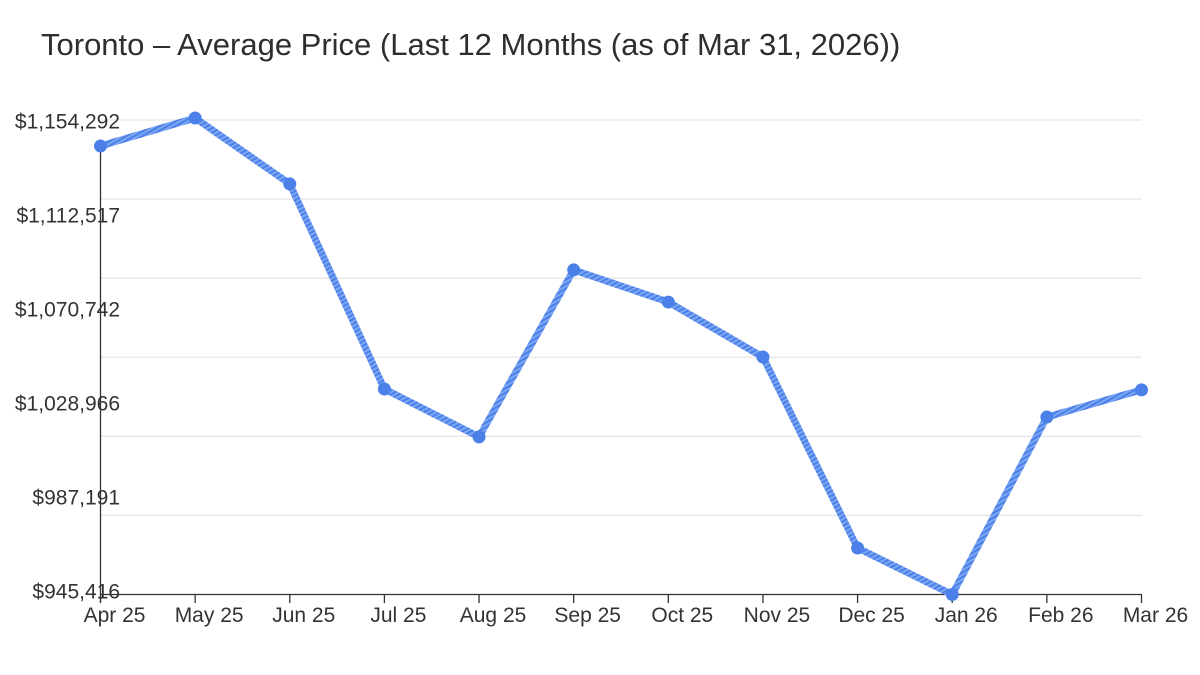  I want to click on y-tick-label: $1,028,966, so click(67, 404).